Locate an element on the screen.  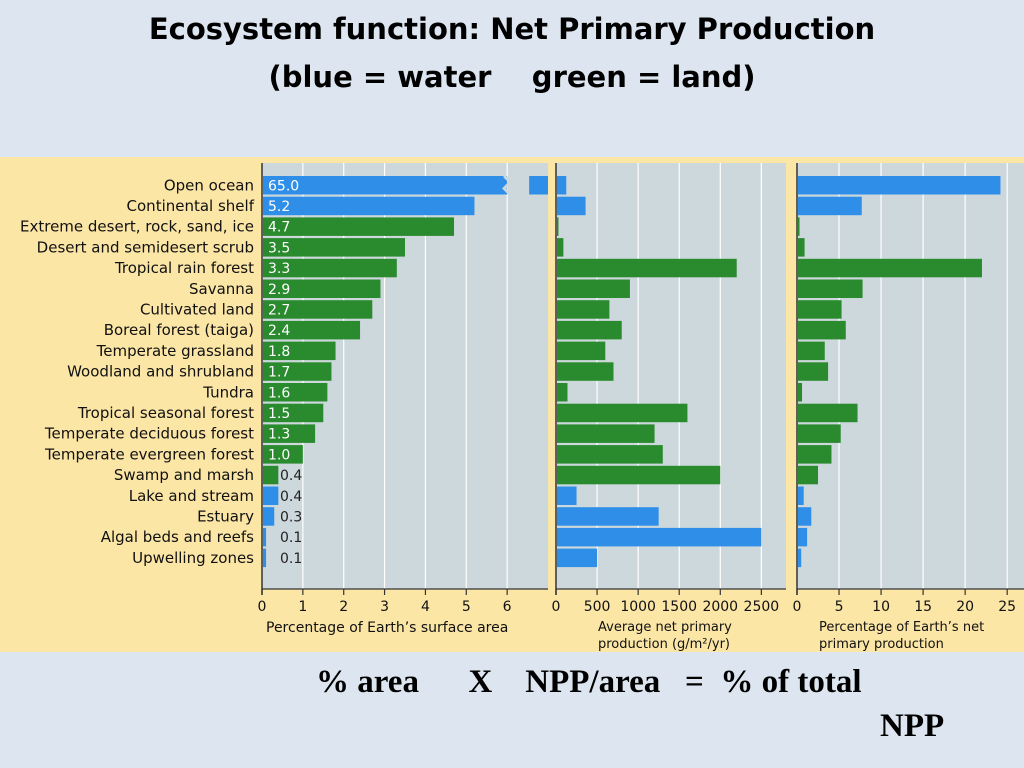
tick-label-pct_total_npp-0: 0 is located at coordinates (797, 607).